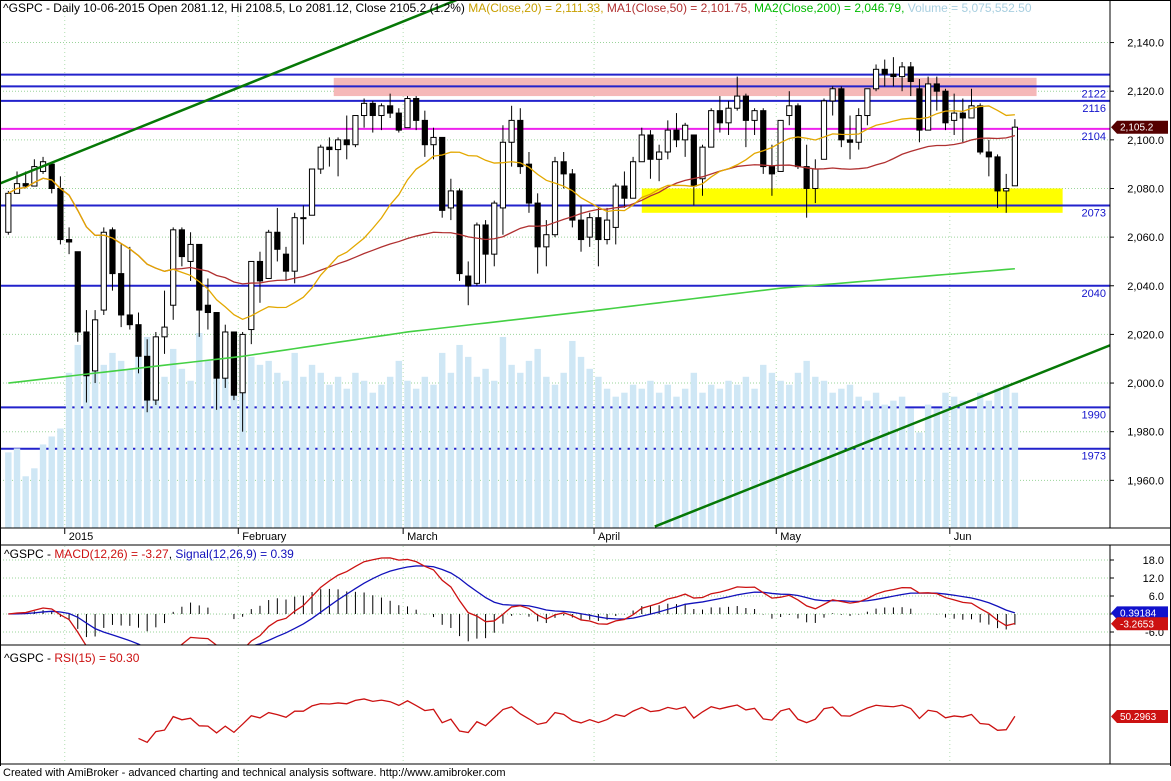  What do you see at coordinates (680, 8) in the screenshot?
I see `title-segment: MA1(Close,50) = 2,101.75,` at bounding box center [680, 8].